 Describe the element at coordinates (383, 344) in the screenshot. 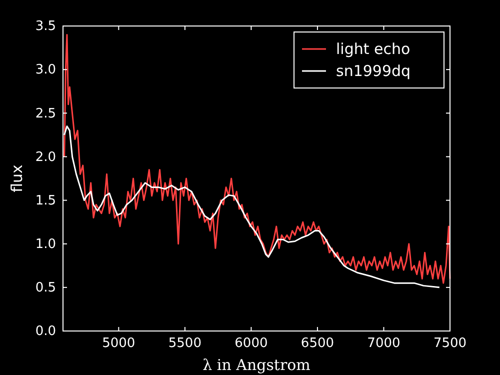

I see `x-tick-label: 7000` at that location.